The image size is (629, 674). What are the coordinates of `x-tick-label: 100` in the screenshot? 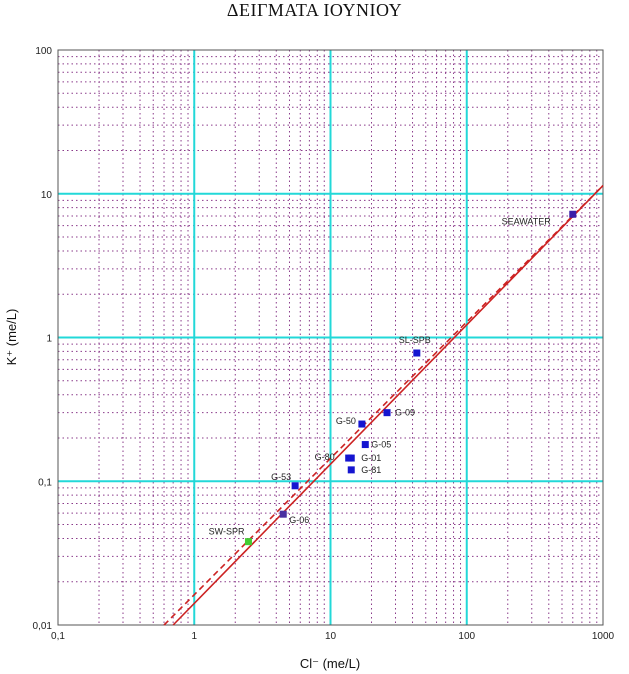 It's located at (466, 636).